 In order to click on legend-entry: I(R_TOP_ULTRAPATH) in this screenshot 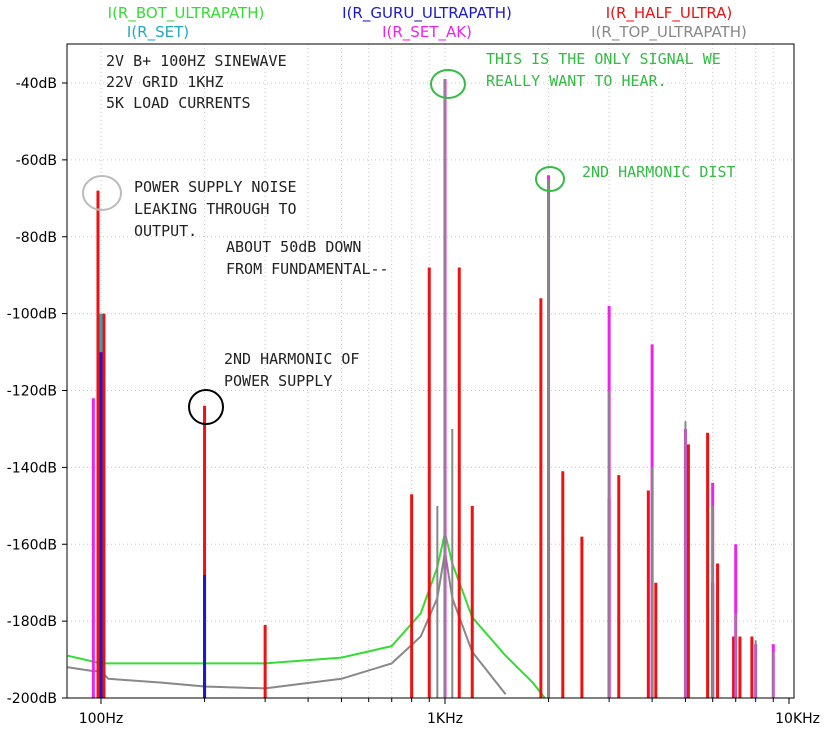, I will do `click(669, 32)`.